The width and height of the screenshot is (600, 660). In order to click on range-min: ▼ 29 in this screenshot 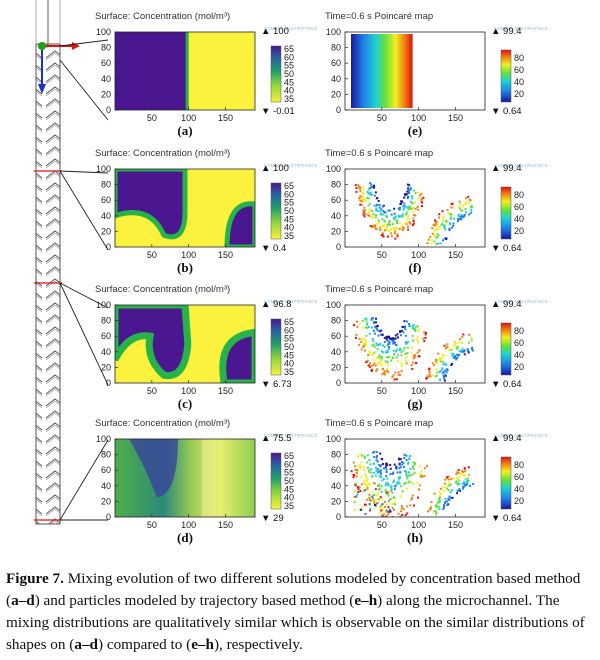, I will do `click(272, 518)`.